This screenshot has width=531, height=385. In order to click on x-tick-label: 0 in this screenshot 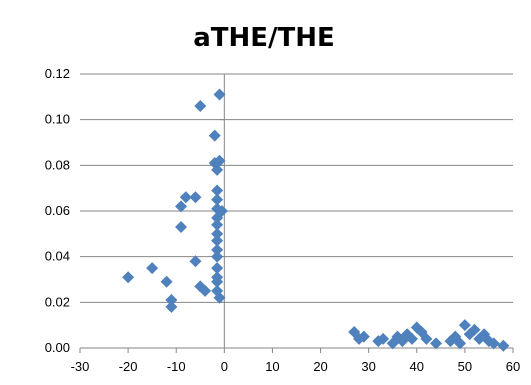, I will do `click(224, 366)`.